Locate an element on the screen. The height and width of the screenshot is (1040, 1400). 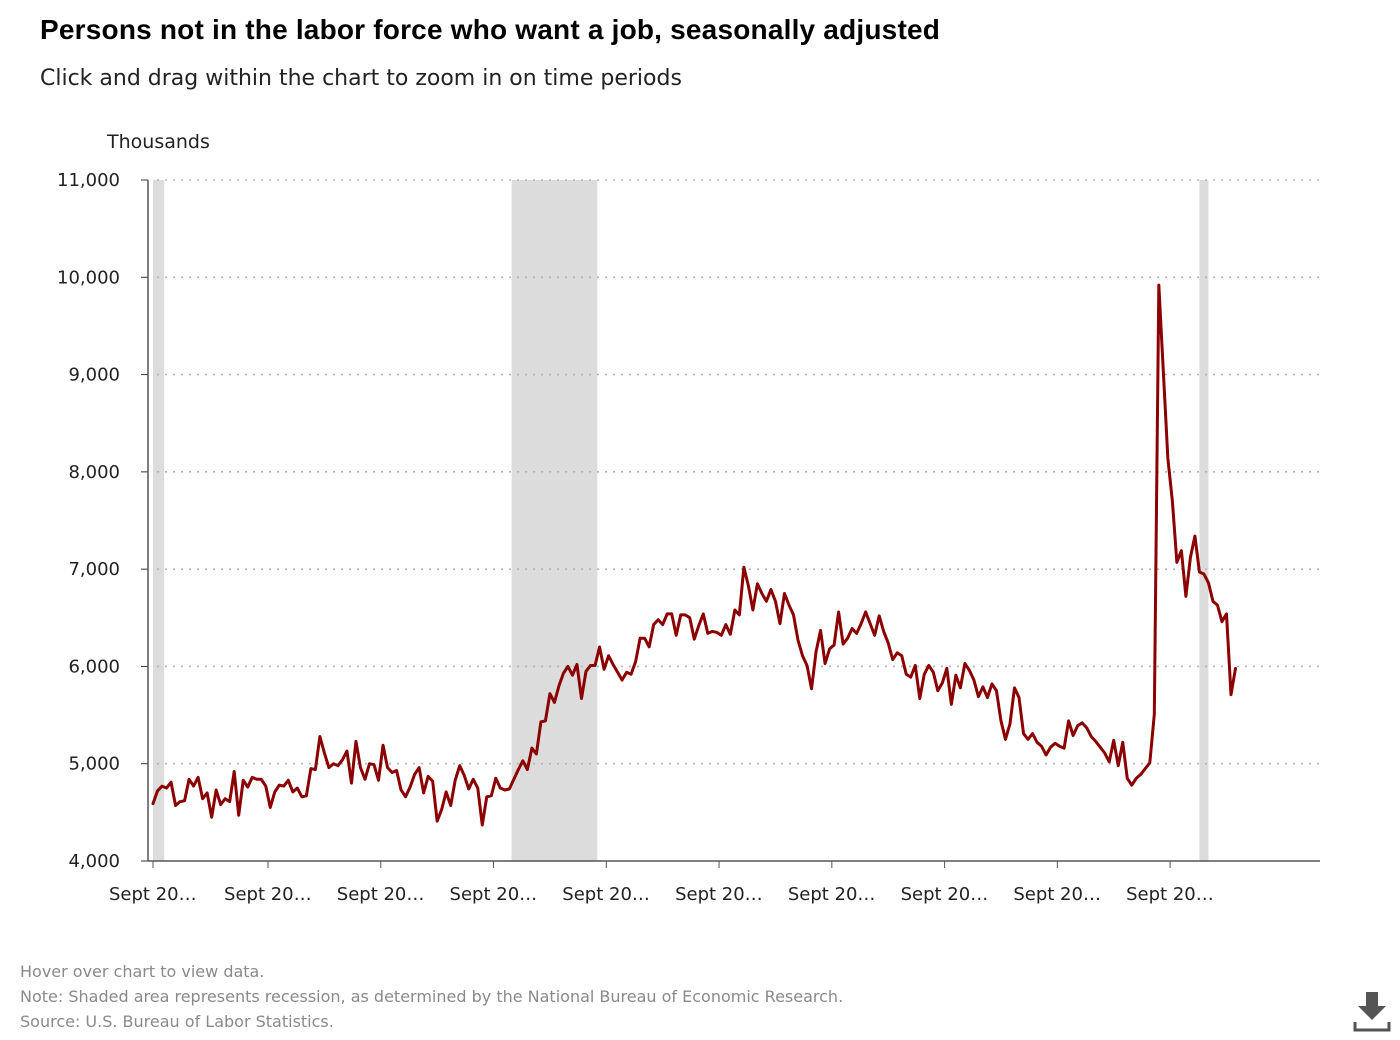
hover-hint: Hover over chart to view data. is located at coordinates (142, 971).